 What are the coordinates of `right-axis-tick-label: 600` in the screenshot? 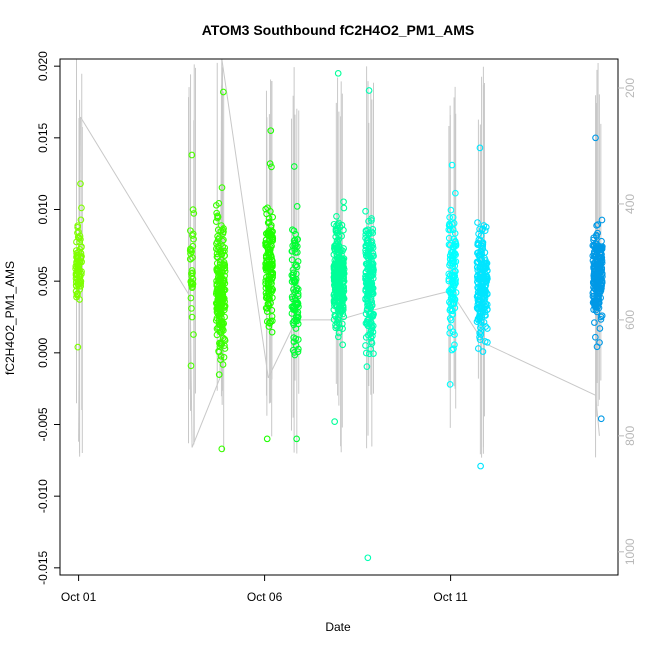 It's located at (630, 320).